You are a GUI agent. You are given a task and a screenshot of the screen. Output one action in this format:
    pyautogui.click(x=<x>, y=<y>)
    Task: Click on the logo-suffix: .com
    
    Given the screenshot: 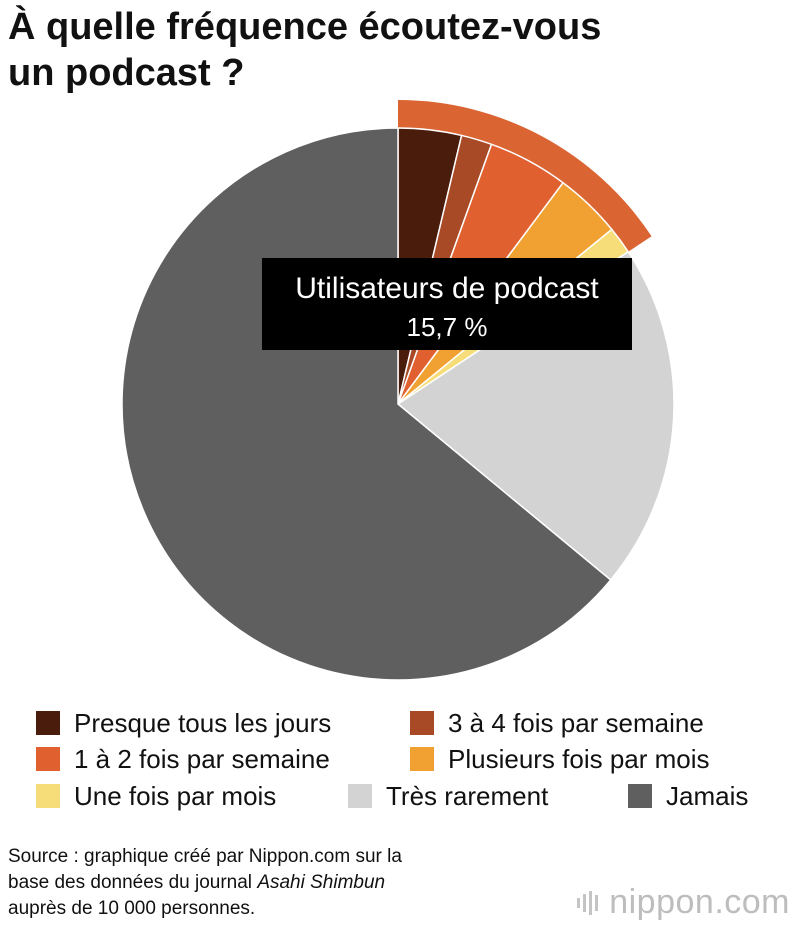 What is the action you would take?
    pyautogui.click(x=752, y=902)
    